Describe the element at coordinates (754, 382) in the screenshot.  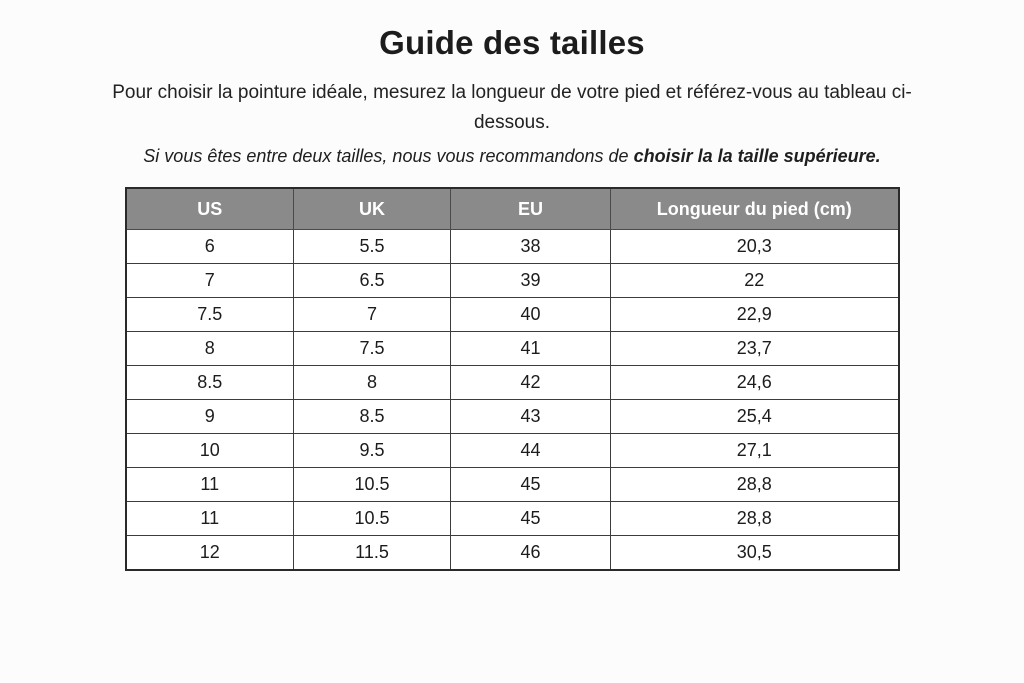
I see `table-cell: 24,6` at that location.